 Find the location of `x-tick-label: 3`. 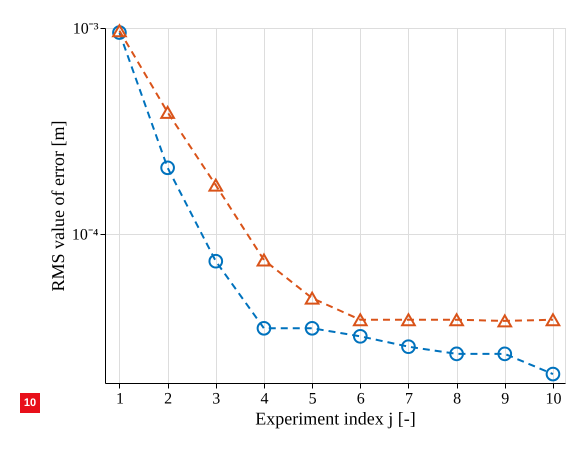

x-tick-label: 3 is located at coordinates (216, 399).